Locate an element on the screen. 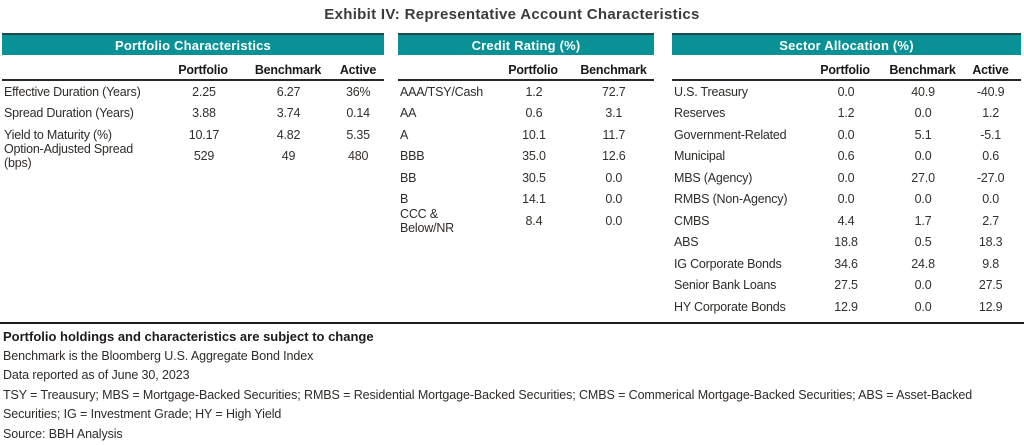 The width and height of the screenshot is (1024, 445). row-label: U.S. Treasury is located at coordinates (711, 91).